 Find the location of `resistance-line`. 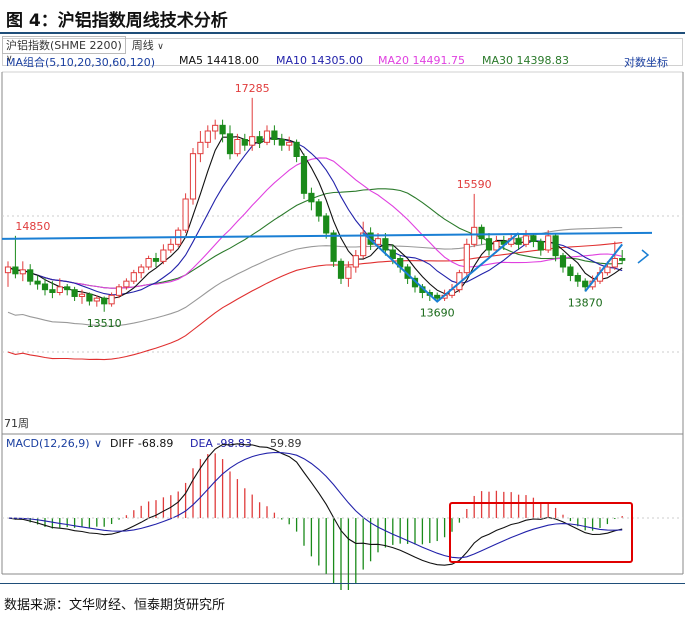

resistance-line is located at coordinates (327, 235).